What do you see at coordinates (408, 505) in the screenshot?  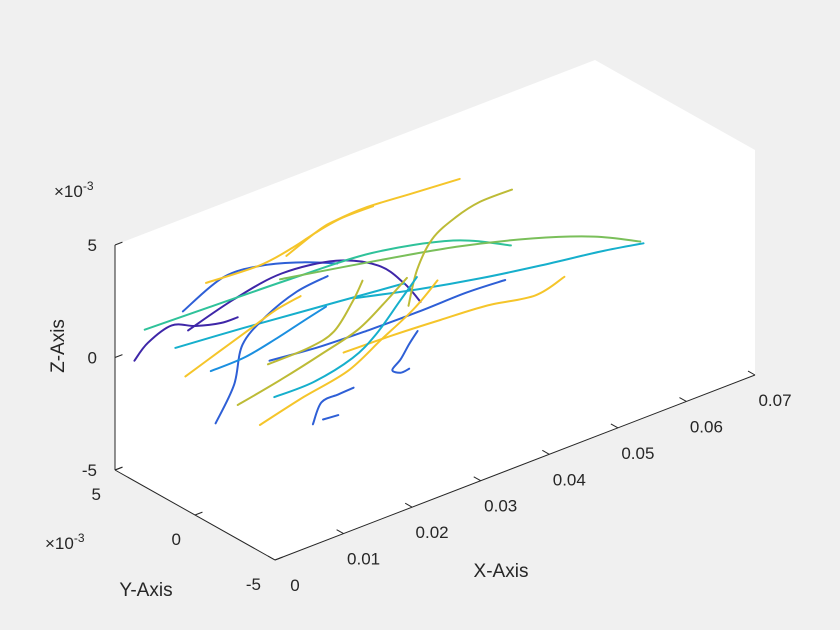 I see `x-tick-2-mark` at bounding box center [408, 505].